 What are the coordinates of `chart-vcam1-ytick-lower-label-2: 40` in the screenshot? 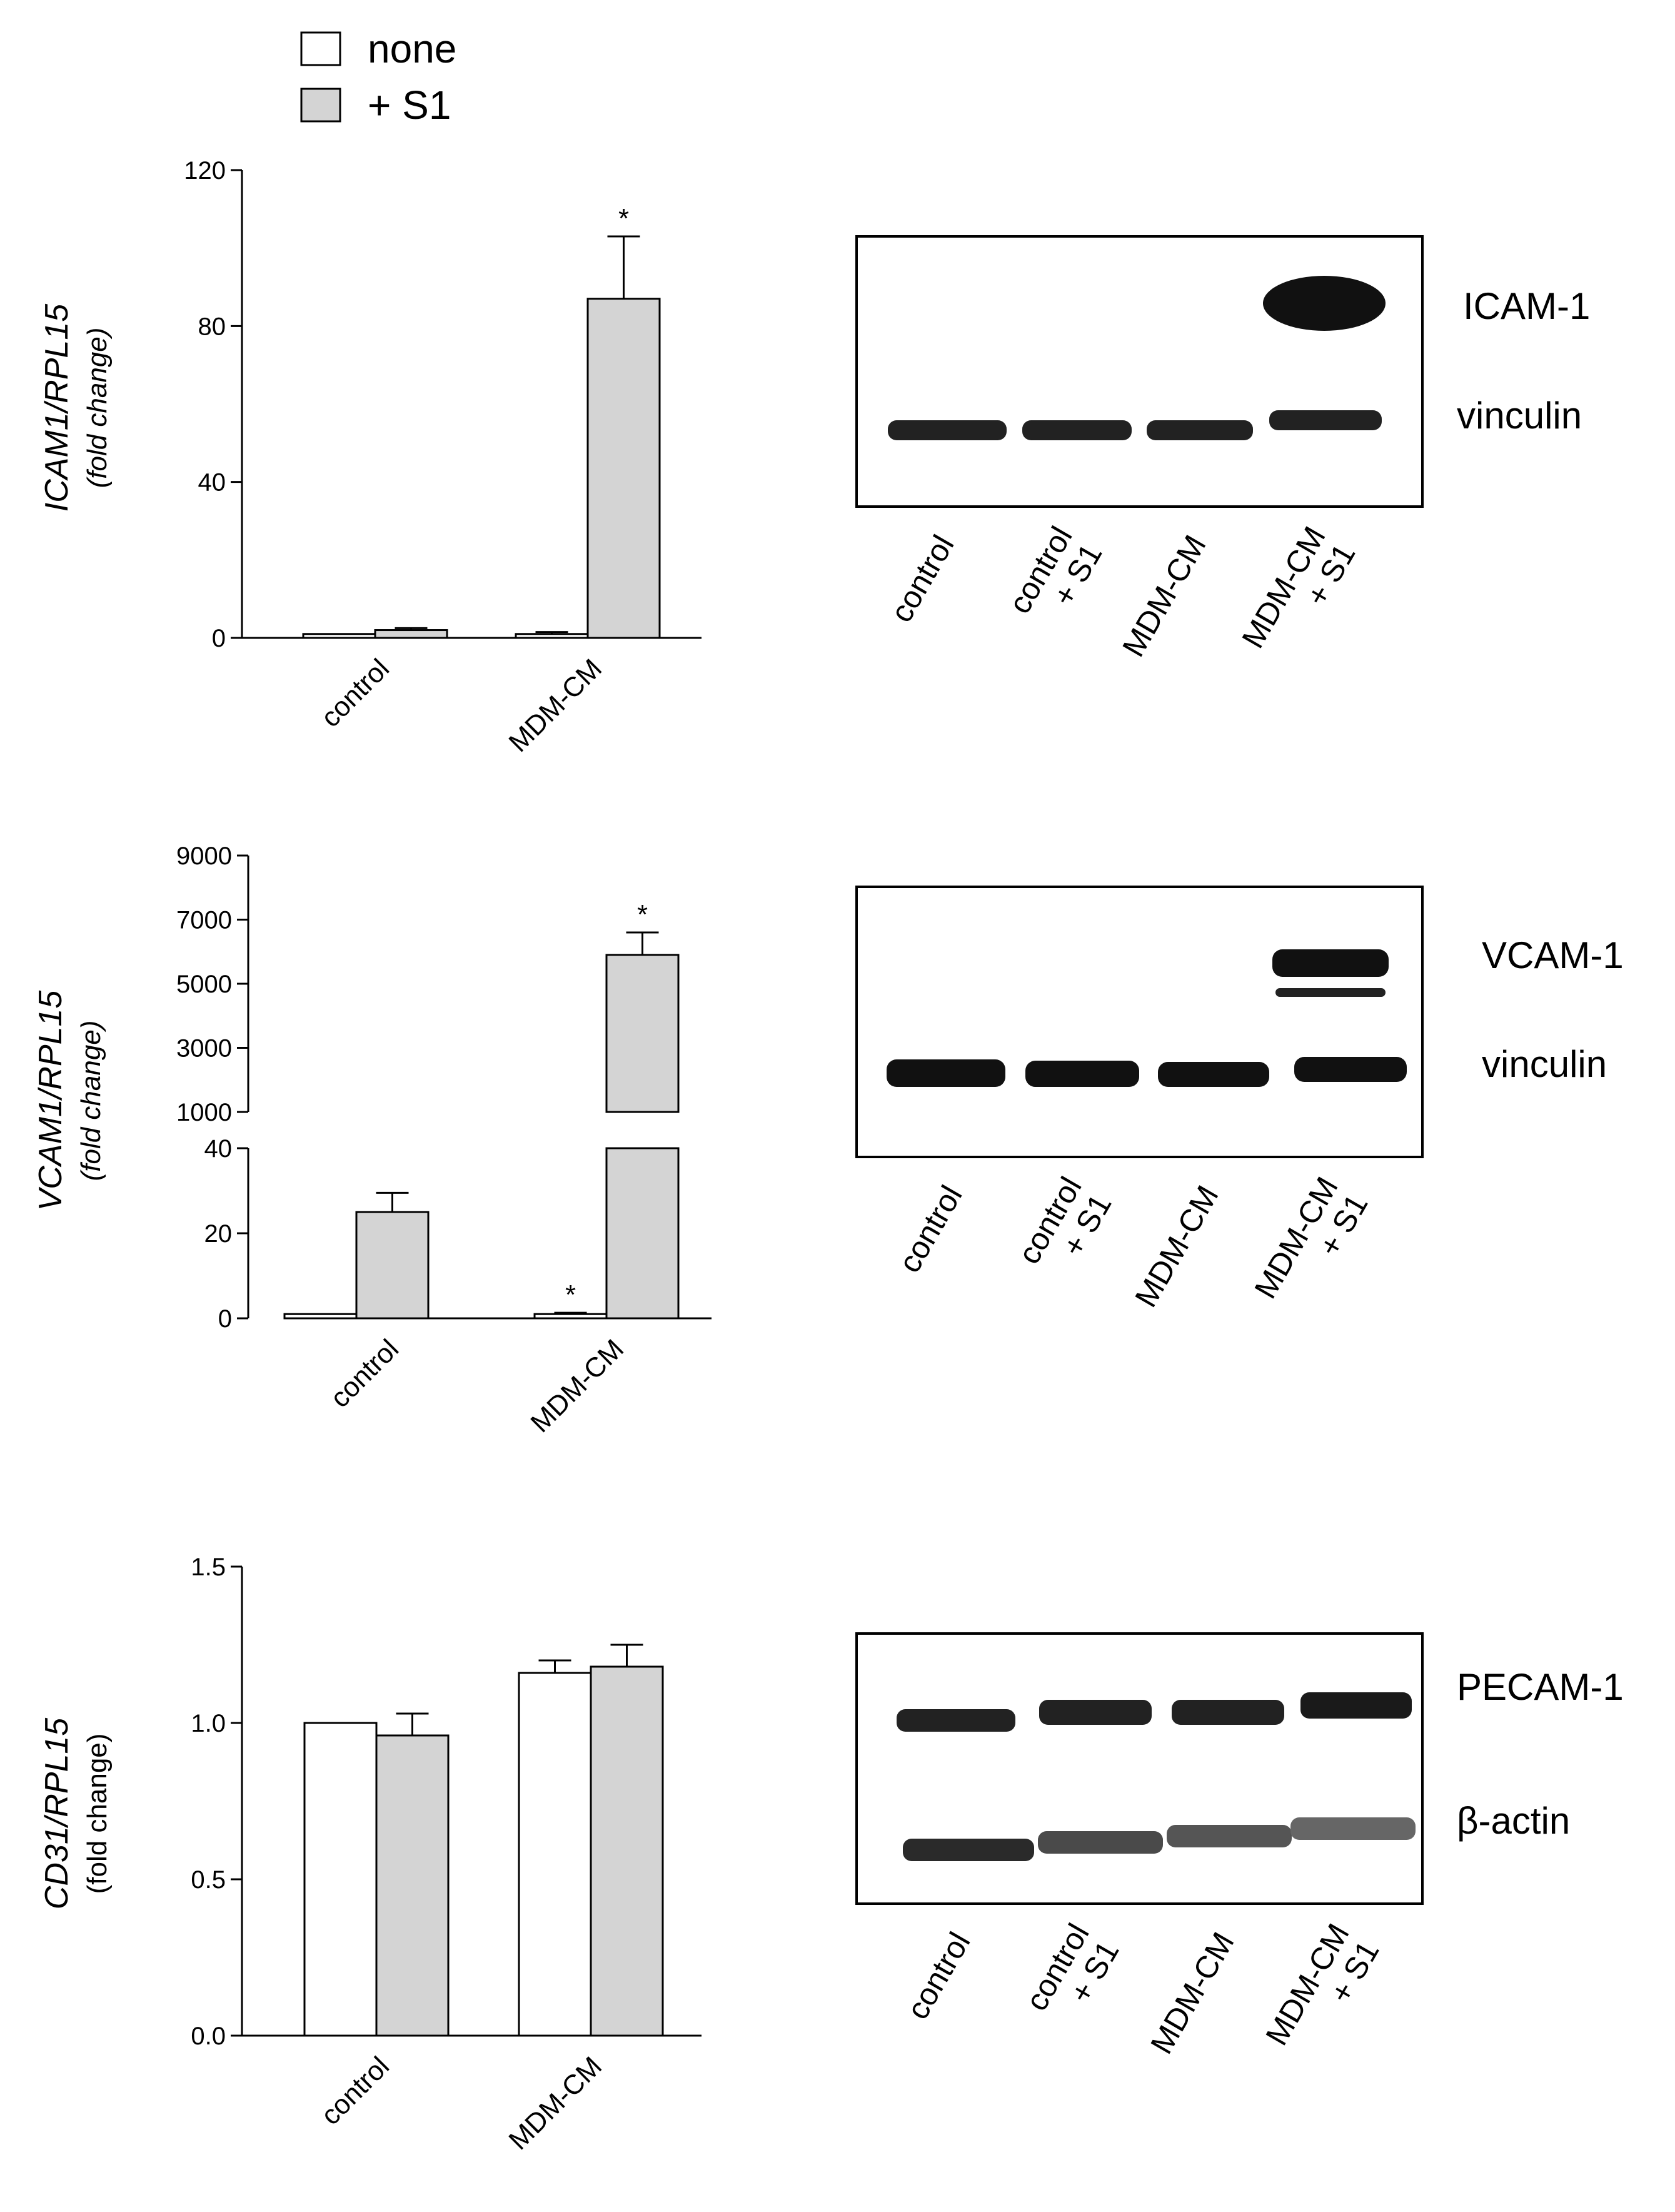 It's located at (218, 1149).